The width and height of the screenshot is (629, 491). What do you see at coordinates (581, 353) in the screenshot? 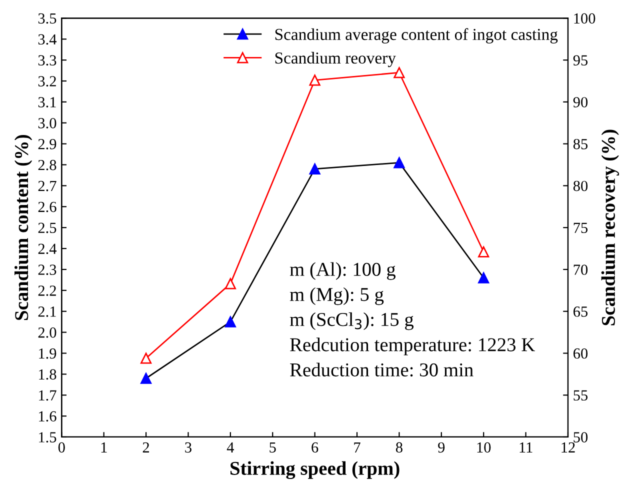
I see `y2-tick-label: 60` at bounding box center [581, 353].